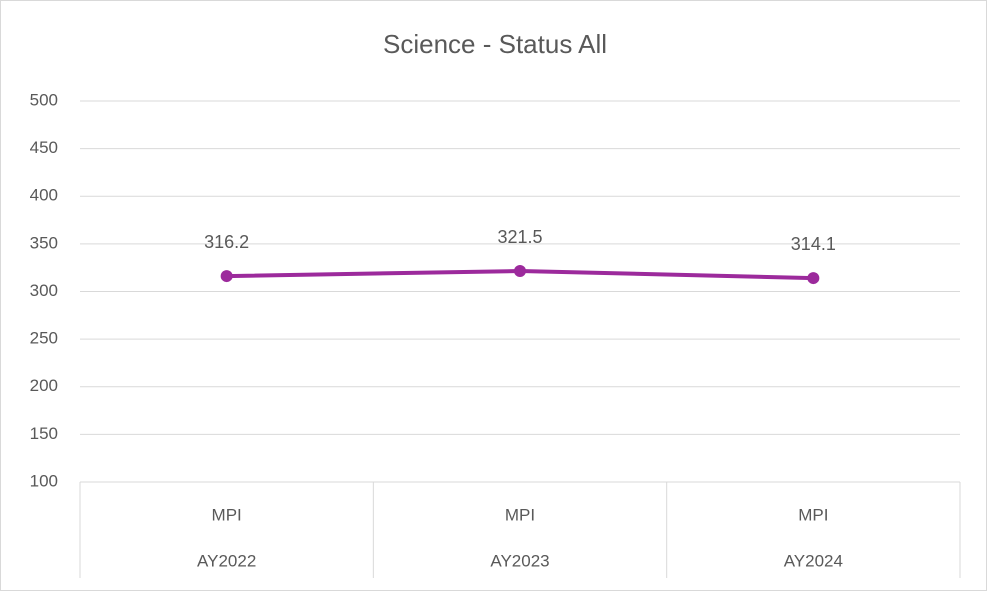 This screenshot has height=592, width=988. I want to click on y-tick-label: 500, so click(44, 99).